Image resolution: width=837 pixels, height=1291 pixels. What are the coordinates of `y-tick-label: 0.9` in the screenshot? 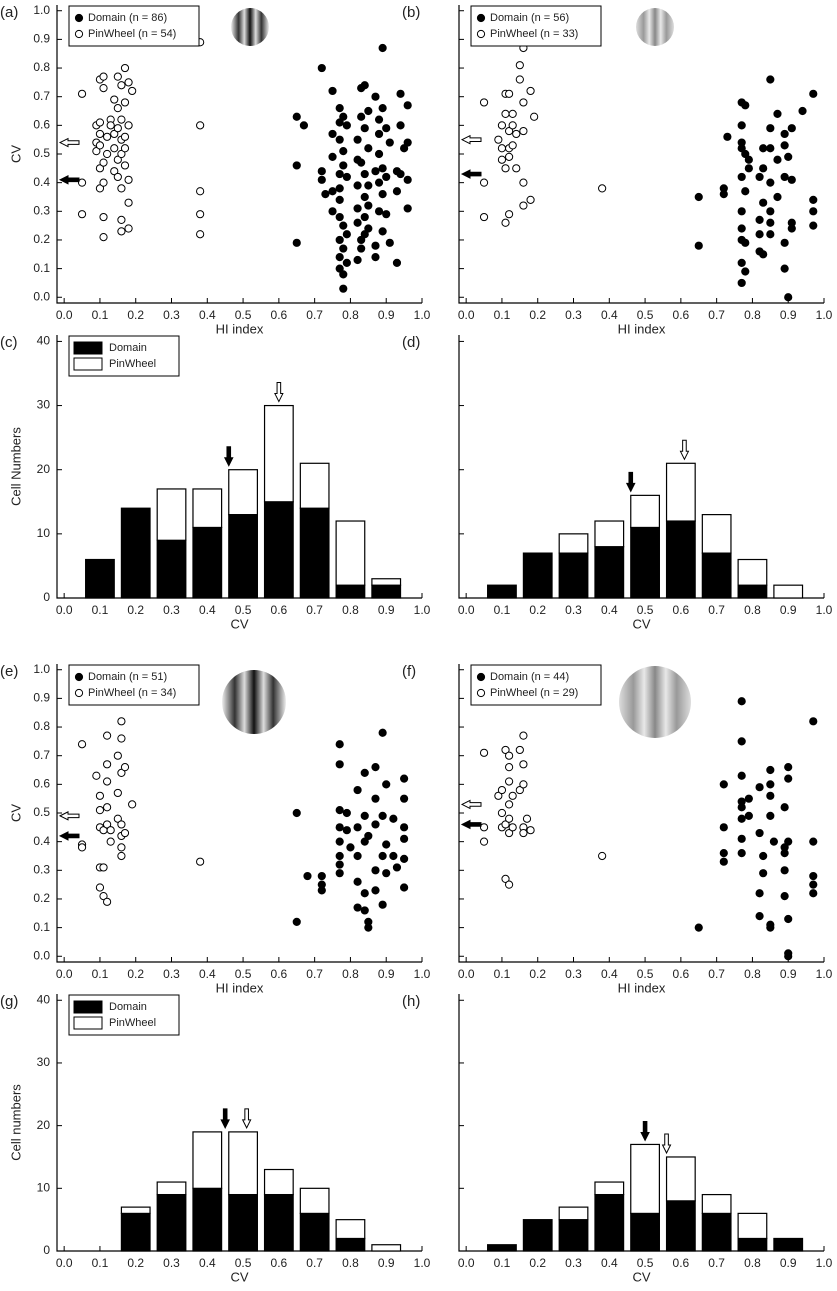 It's located at (41, 39).